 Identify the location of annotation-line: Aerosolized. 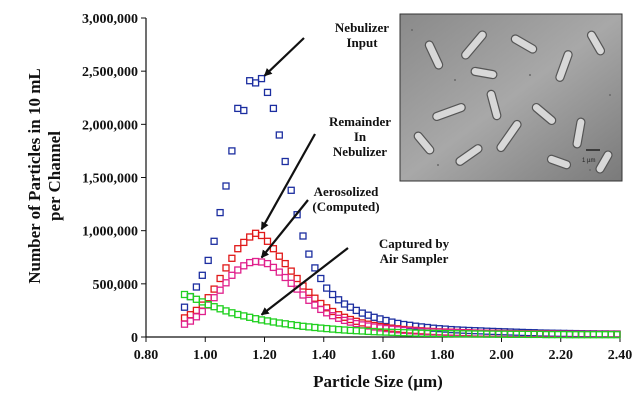
(347, 191).